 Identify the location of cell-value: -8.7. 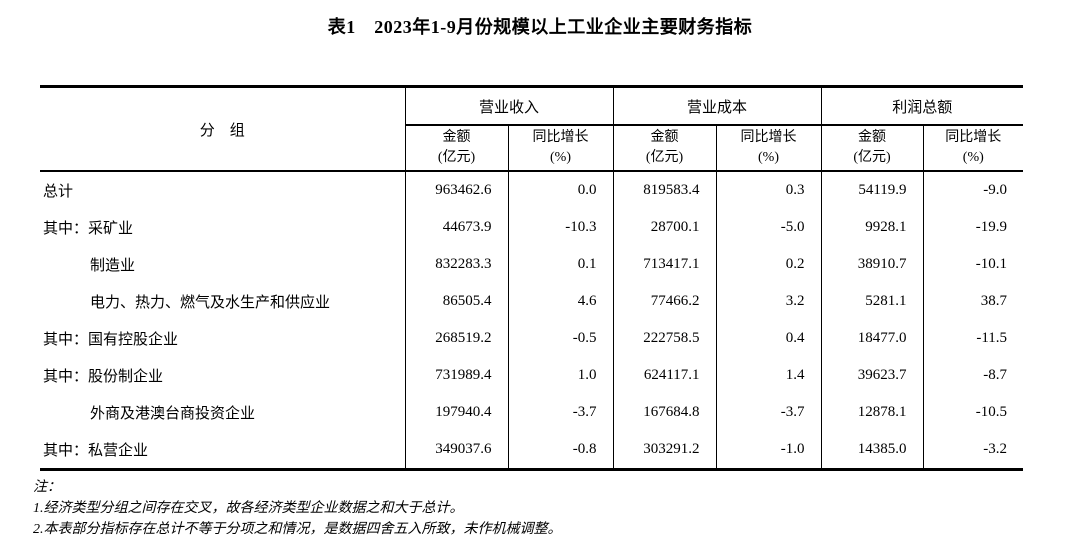
(973, 375).